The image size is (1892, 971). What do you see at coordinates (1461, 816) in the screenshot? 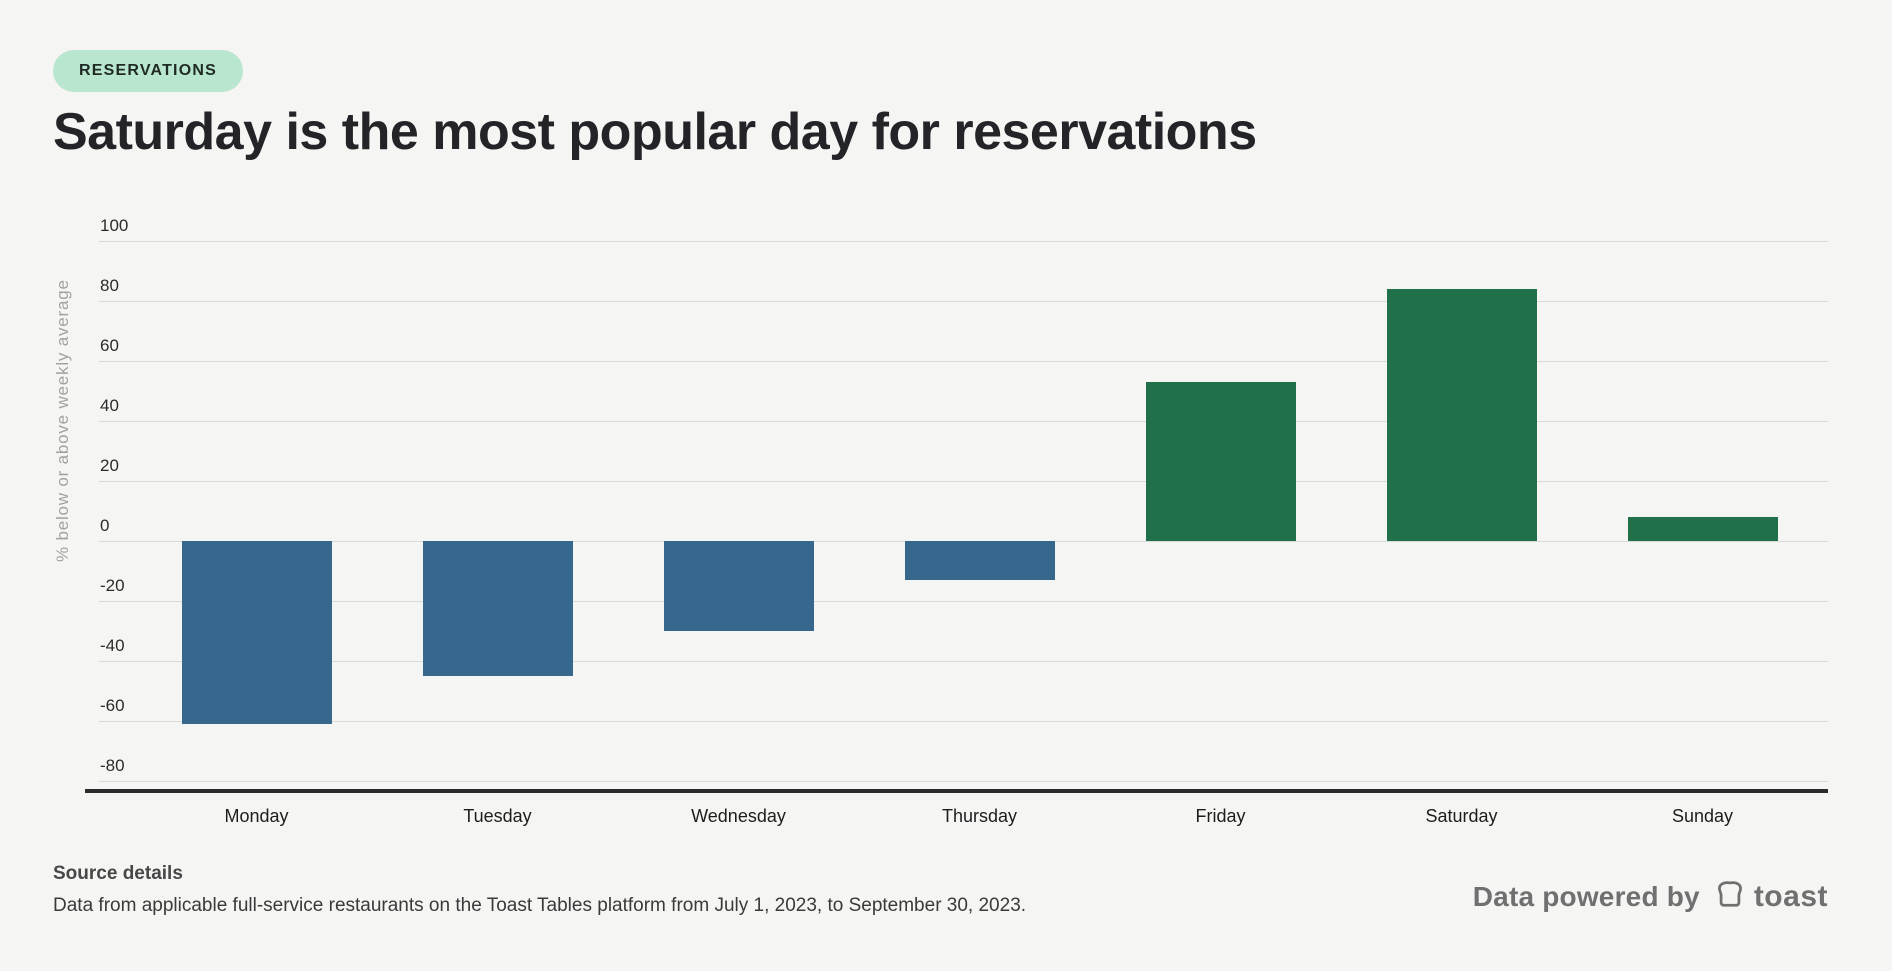
I see `x-axis-label: Saturday` at bounding box center [1461, 816].